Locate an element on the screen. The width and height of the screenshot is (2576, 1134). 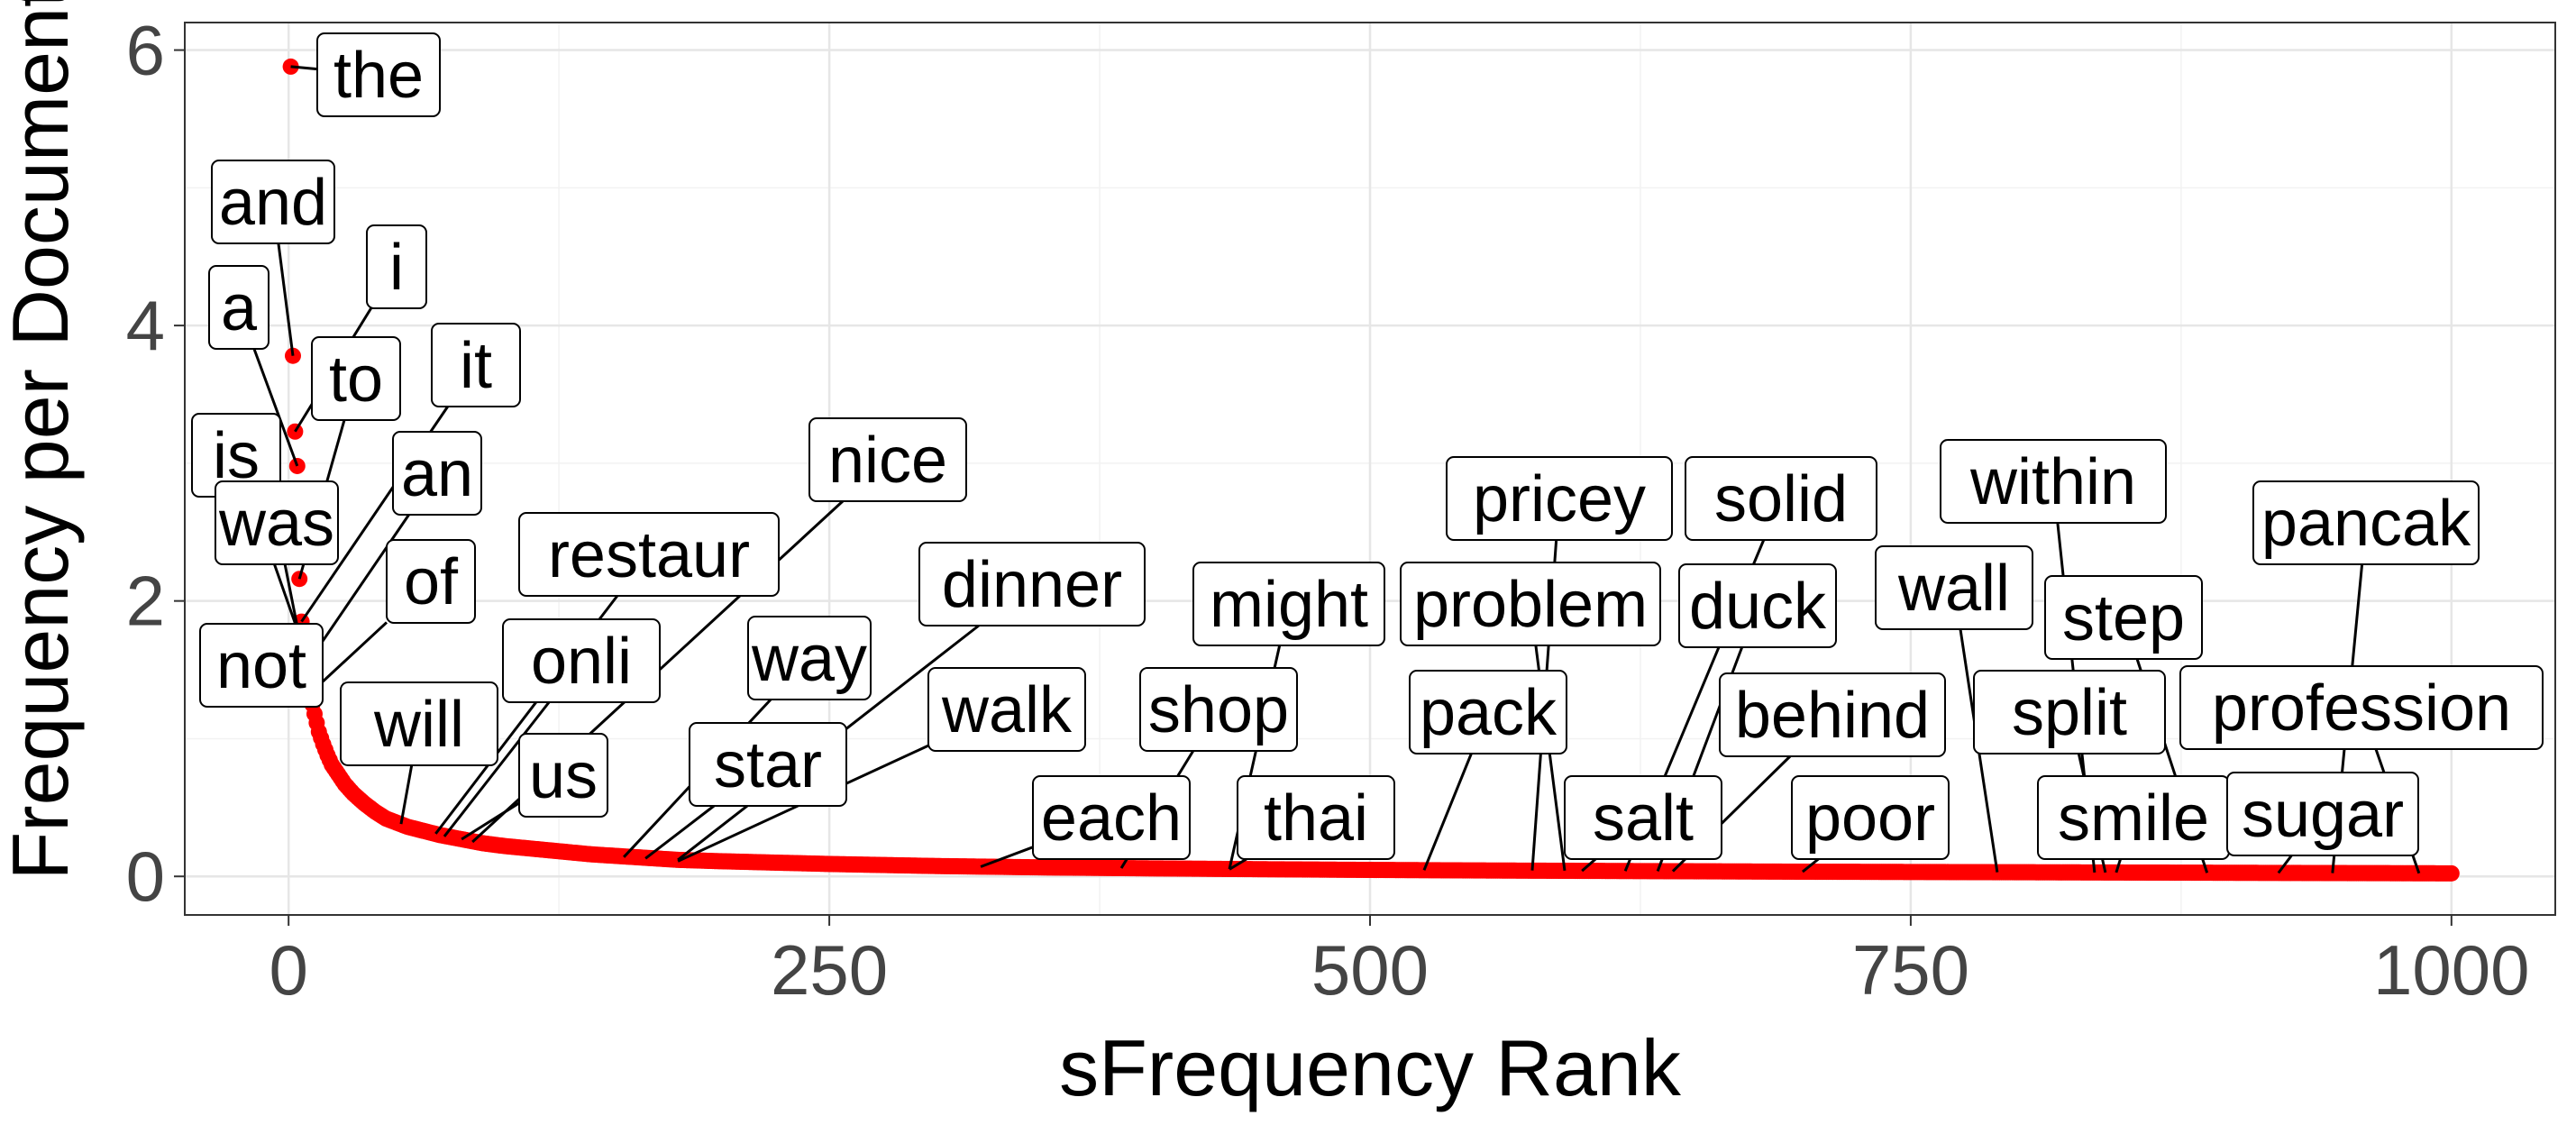
word-label: duck is located at coordinates (1758, 606).